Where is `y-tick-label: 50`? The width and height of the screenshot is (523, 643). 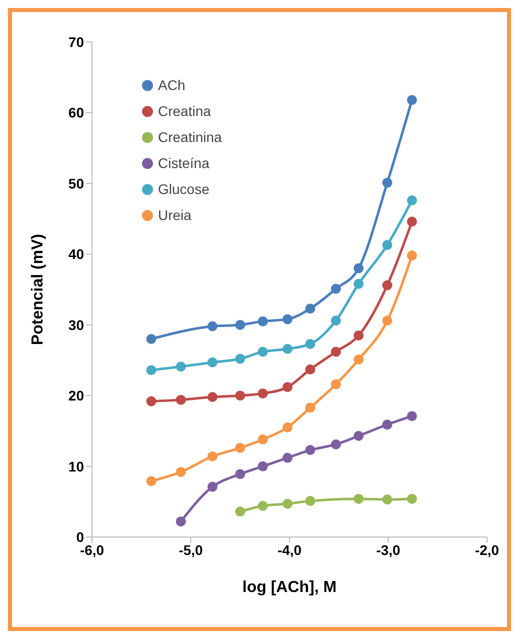
y-tick-label: 50 is located at coordinates (76, 183).